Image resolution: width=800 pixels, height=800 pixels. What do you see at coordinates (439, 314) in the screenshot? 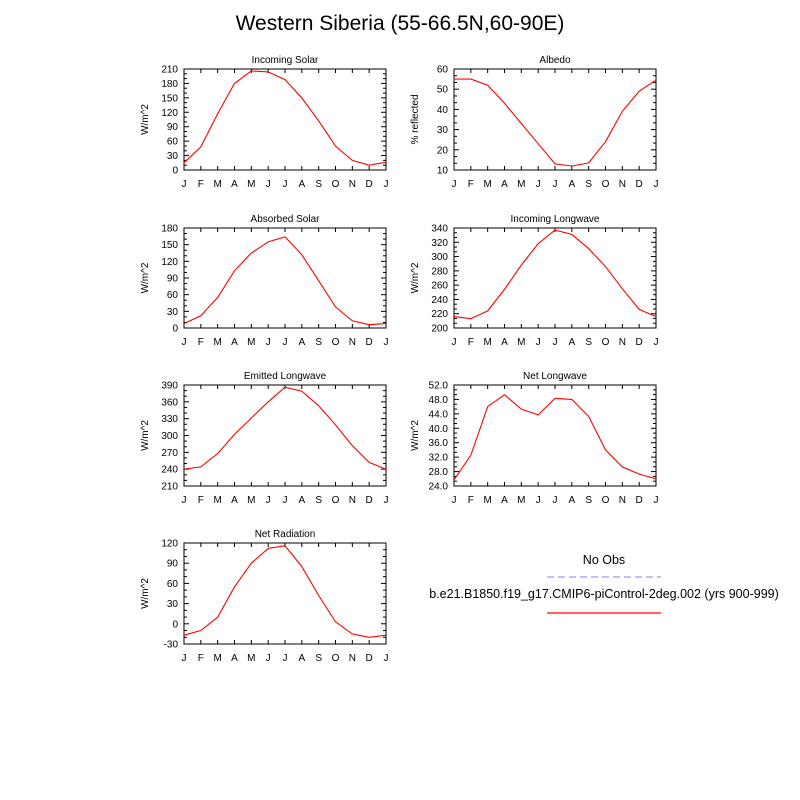
I see `y-tick-label: 220` at bounding box center [439, 314].